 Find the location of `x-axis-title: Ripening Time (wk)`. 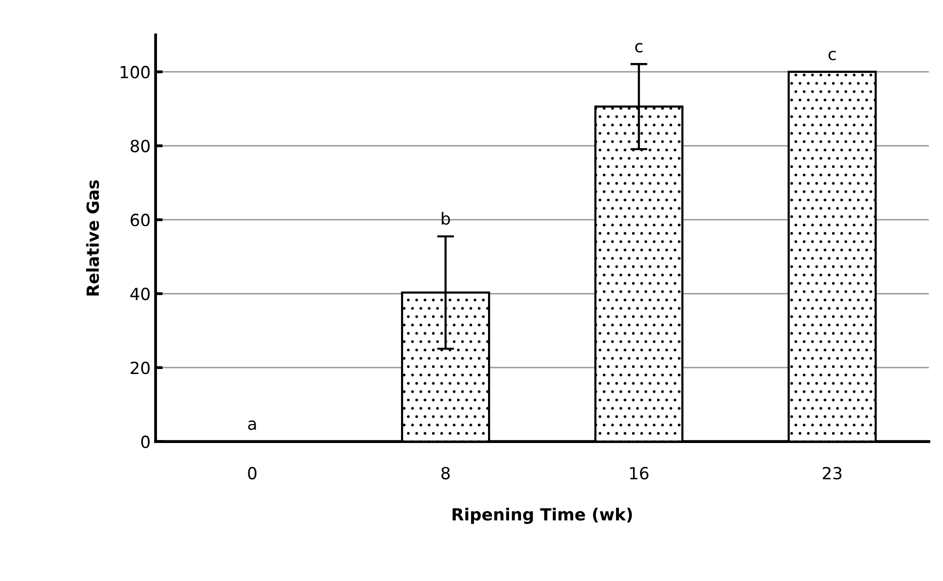

x-axis-title: Ripening Time (wk) is located at coordinates (542, 516).